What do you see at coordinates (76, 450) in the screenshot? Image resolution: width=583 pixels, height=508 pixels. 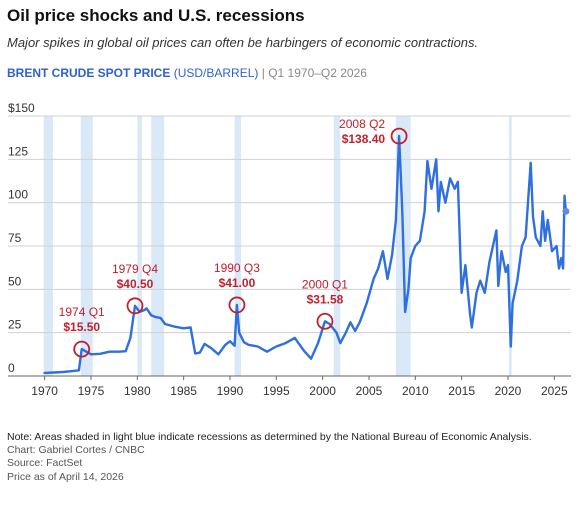 I see `chart-credit: Chart: Gabriel Cortes / CNBC` at bounding box center [76, 450].